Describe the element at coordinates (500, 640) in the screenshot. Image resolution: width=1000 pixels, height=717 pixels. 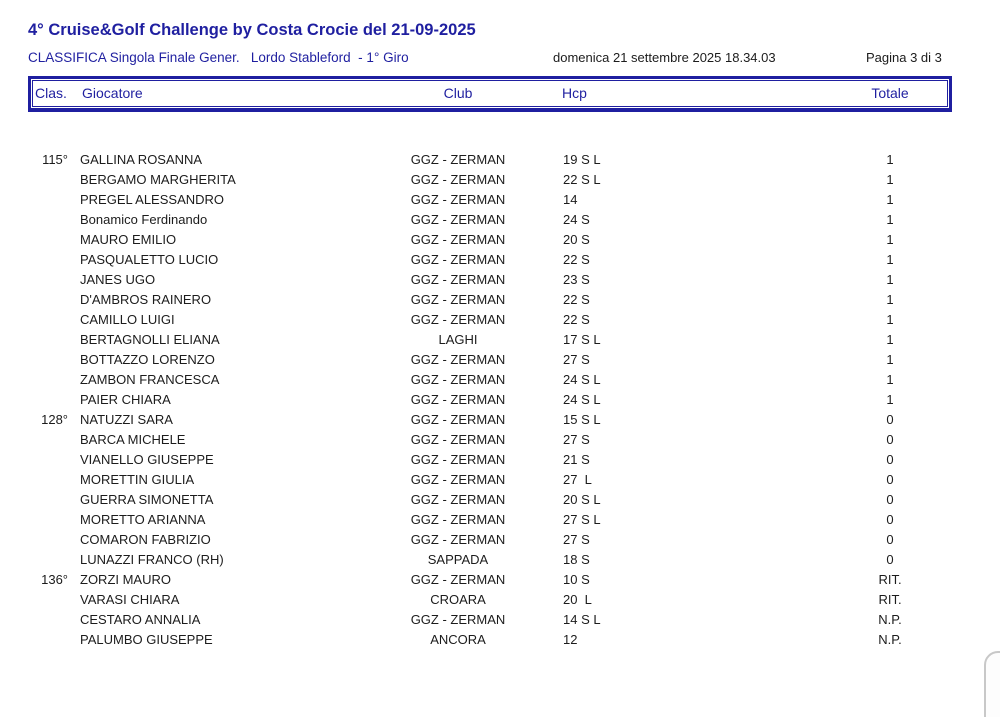
I see `table-row: PALUMBO GIUSEPPE ANCORA 12 N.P.` at that location.